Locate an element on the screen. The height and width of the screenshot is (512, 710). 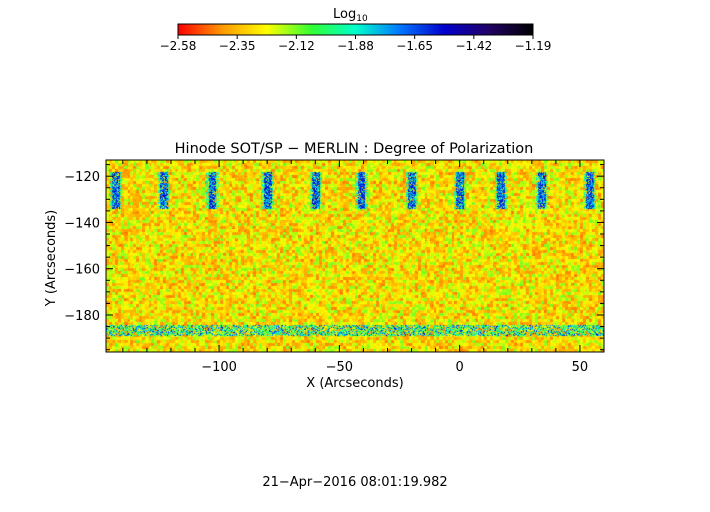
x-tick-label: 50 is located at coordinates (580, 367).